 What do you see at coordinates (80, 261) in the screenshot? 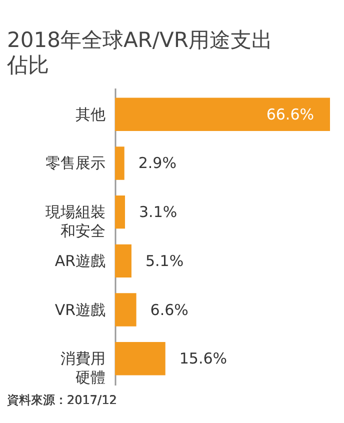
I see `y-tick-label: AR遊戲` at bounding box center [80, 261].